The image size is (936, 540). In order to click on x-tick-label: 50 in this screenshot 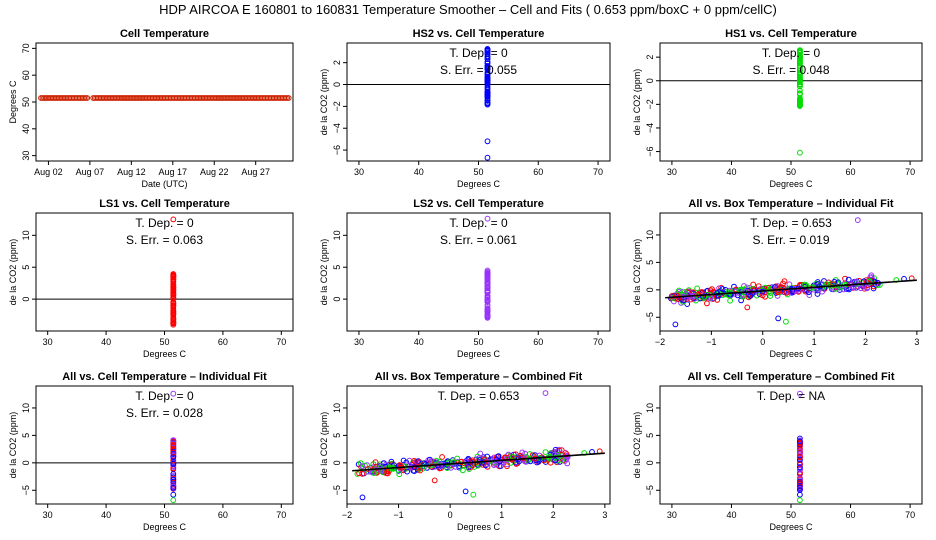, I will do `click(164, 515)`.